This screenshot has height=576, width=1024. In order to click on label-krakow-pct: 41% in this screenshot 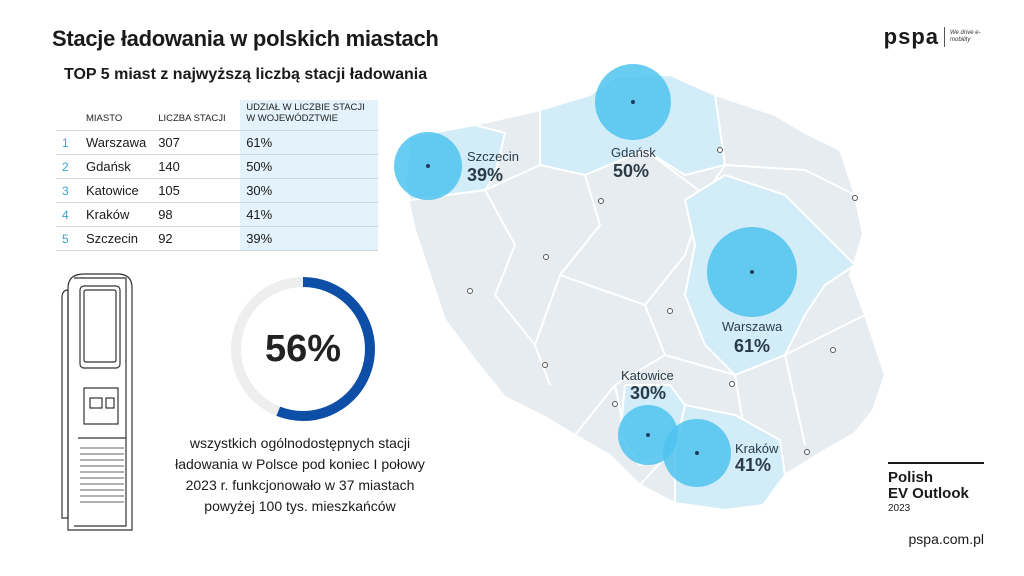, I will do `click(753, 465)`.